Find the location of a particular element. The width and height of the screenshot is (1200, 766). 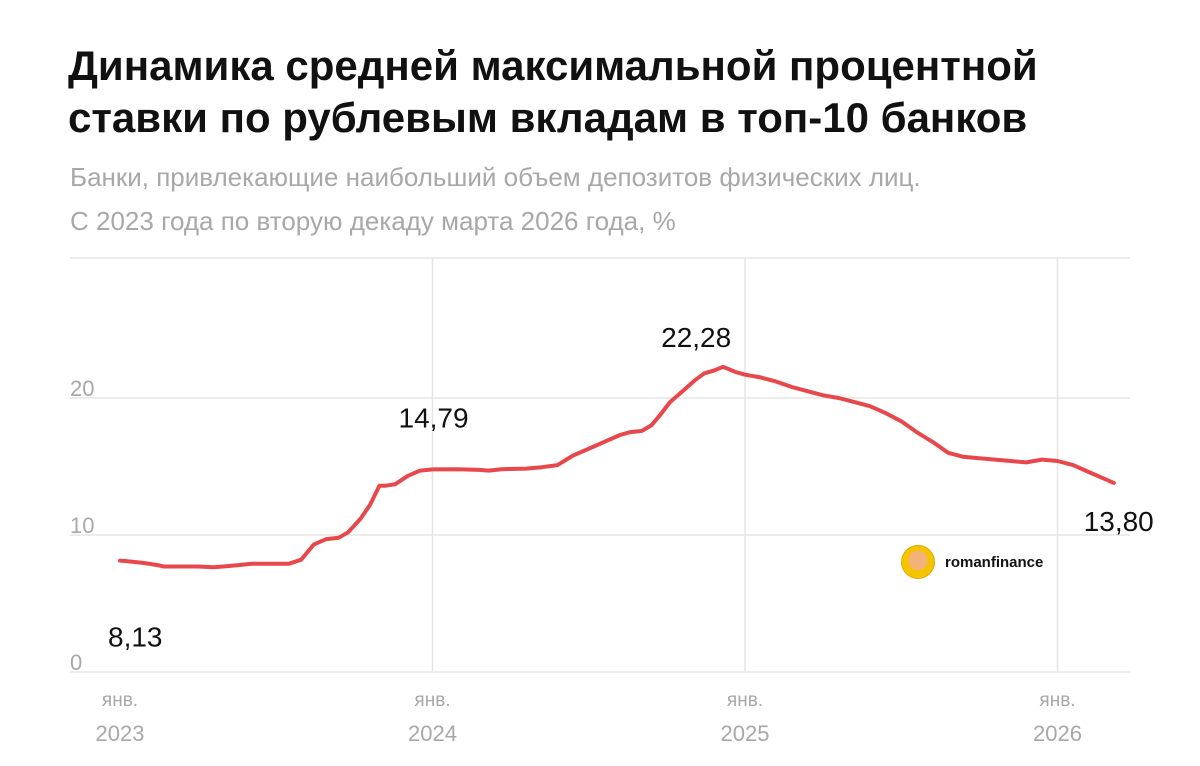

data-label: 14,79 is located at coordinates (434, 417).